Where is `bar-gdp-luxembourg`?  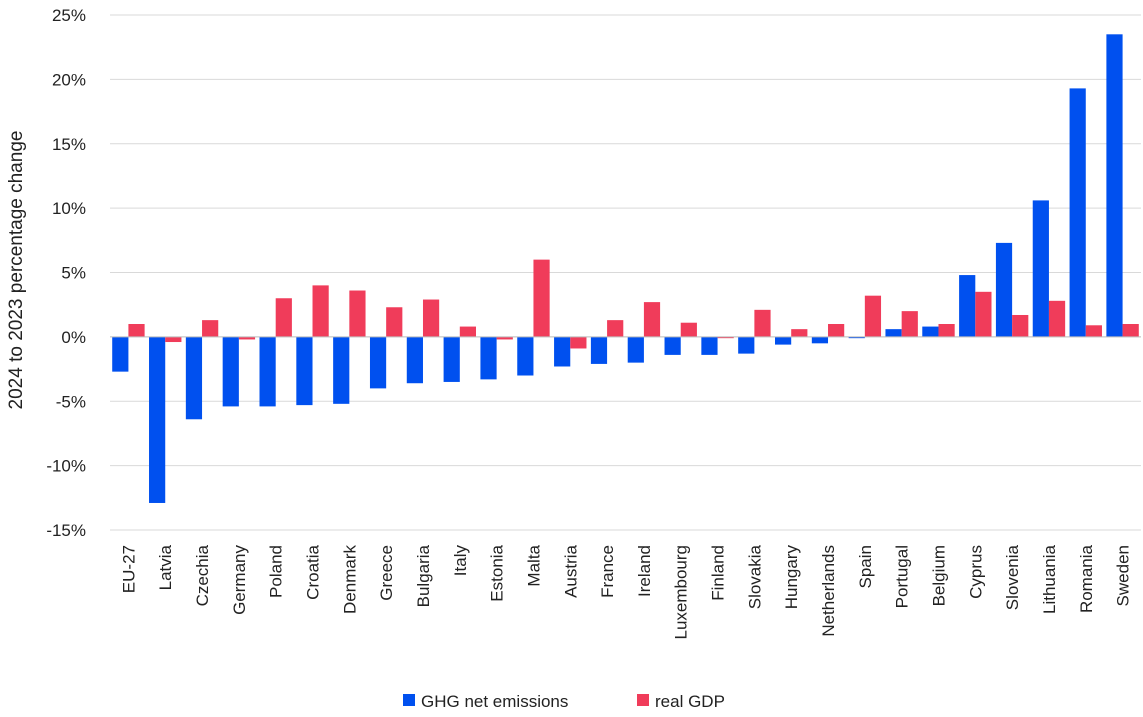 bar-gdp-luxembourg is located at coordinates (688, 329).